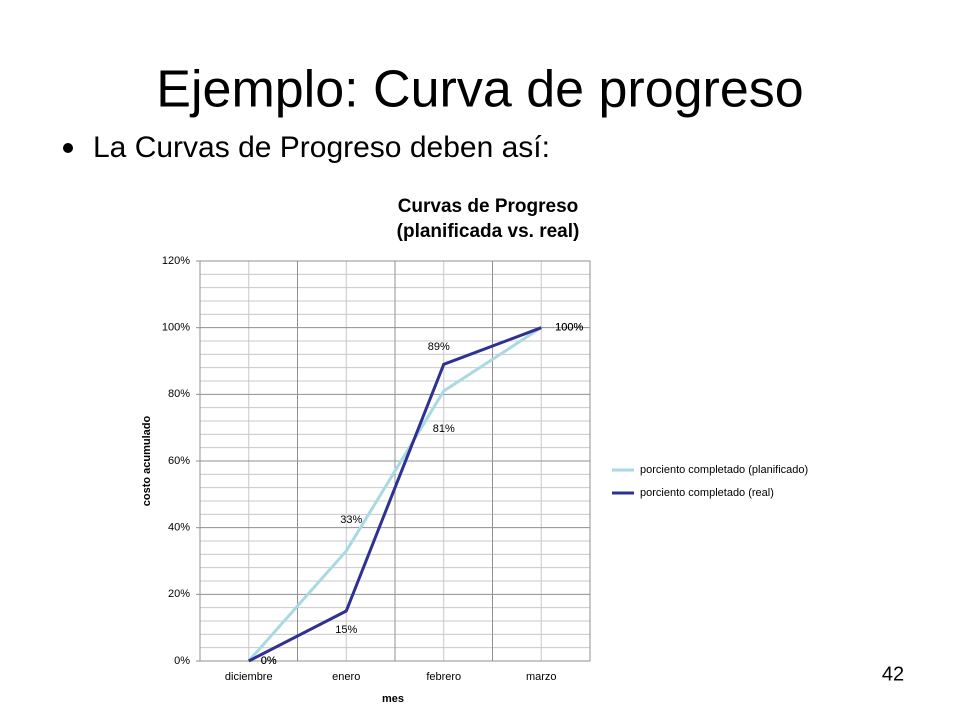 The height and width of the screenshot is (720, 960). What do you see at coordinates (176, 261) in the screenshot?
I see `y-tick-label: 120%` at bounding box center [176, 261].